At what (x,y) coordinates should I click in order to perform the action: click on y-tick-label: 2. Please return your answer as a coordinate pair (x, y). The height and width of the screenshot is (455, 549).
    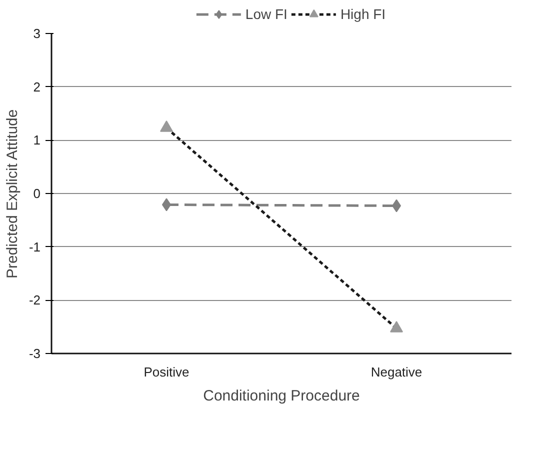
    Looking at the image, I should click on (37, 86).